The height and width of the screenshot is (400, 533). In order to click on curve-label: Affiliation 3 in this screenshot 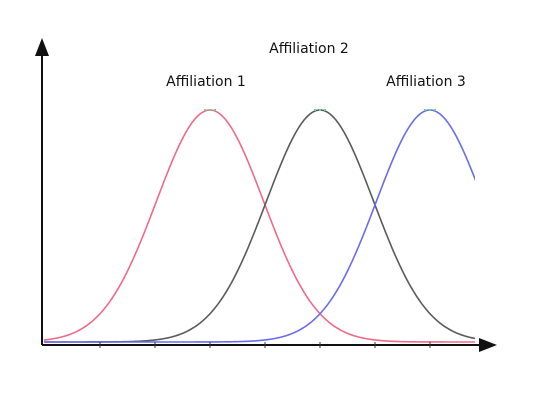, I will do `click(426, 82)`.